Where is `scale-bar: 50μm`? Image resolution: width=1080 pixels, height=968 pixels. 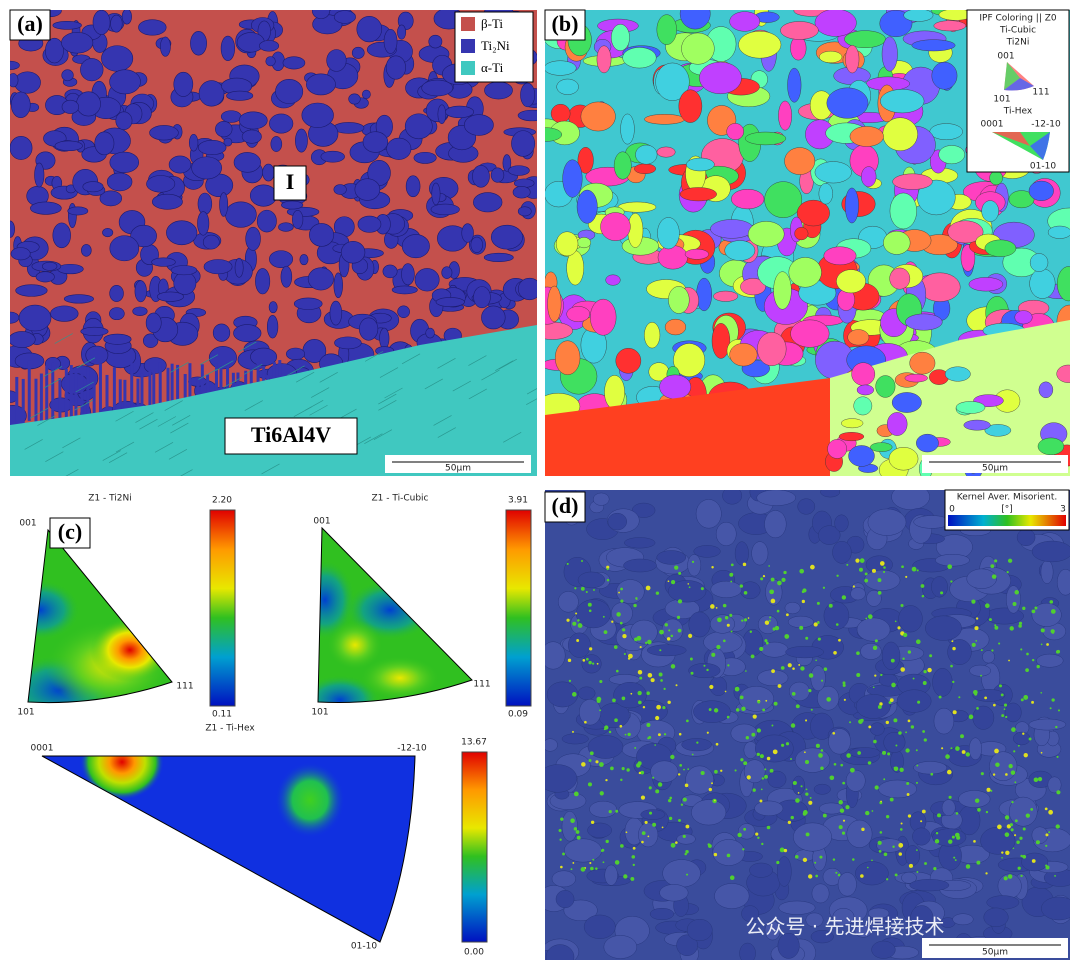 scale-bar: 50μm is located at coordinates (995, 948).